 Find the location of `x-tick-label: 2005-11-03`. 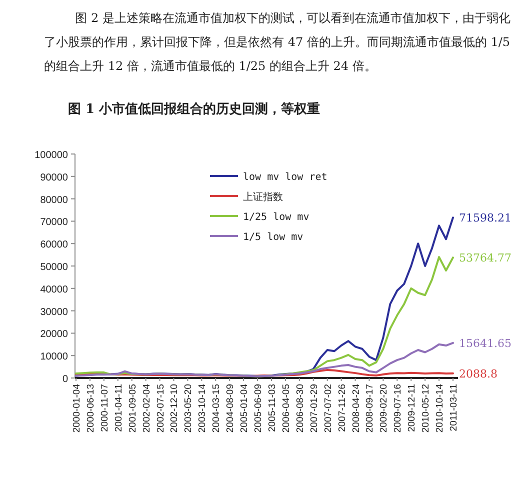

x-tick-label: 2005-11-03 is located at coordinates (272, 408).